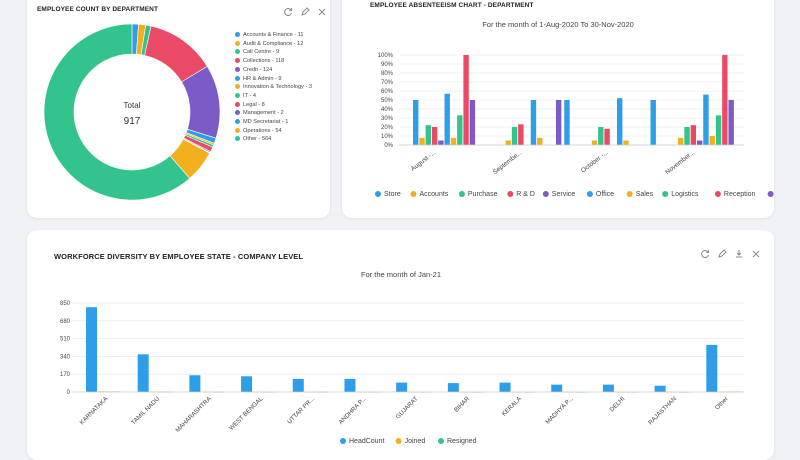 This screenshot has width=800, height=460. Describe the element at coordinates (415, 441) in the screenshot. I see `legend-label: Joined` at that location.